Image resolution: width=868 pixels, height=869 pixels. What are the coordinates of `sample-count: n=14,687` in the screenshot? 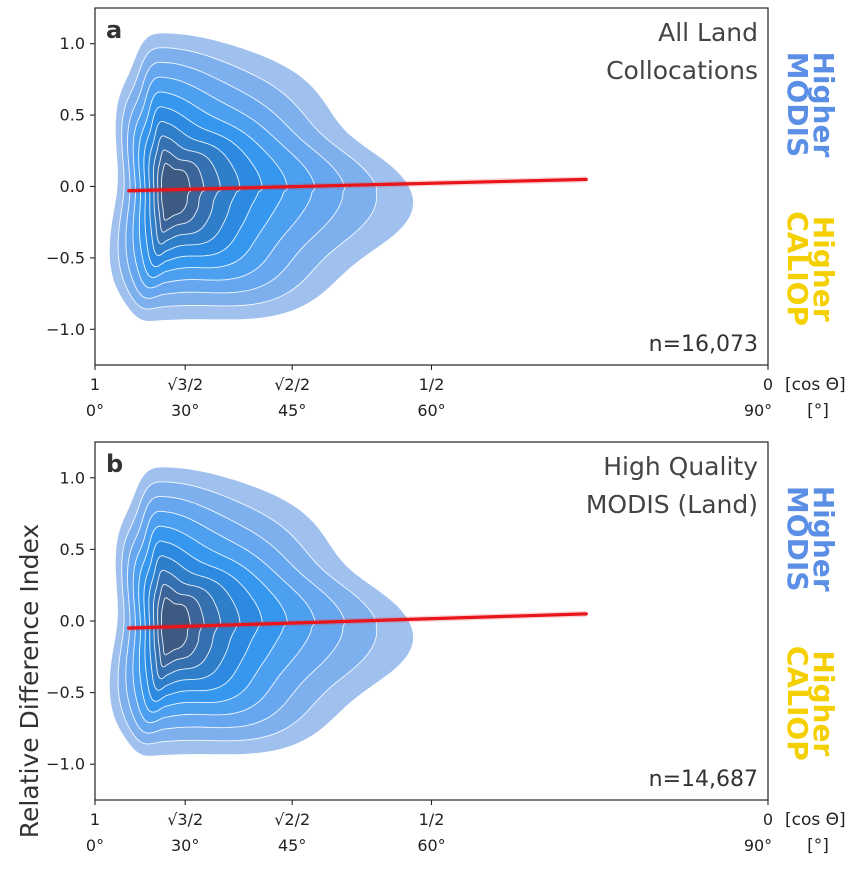 It's located at (703, 779).